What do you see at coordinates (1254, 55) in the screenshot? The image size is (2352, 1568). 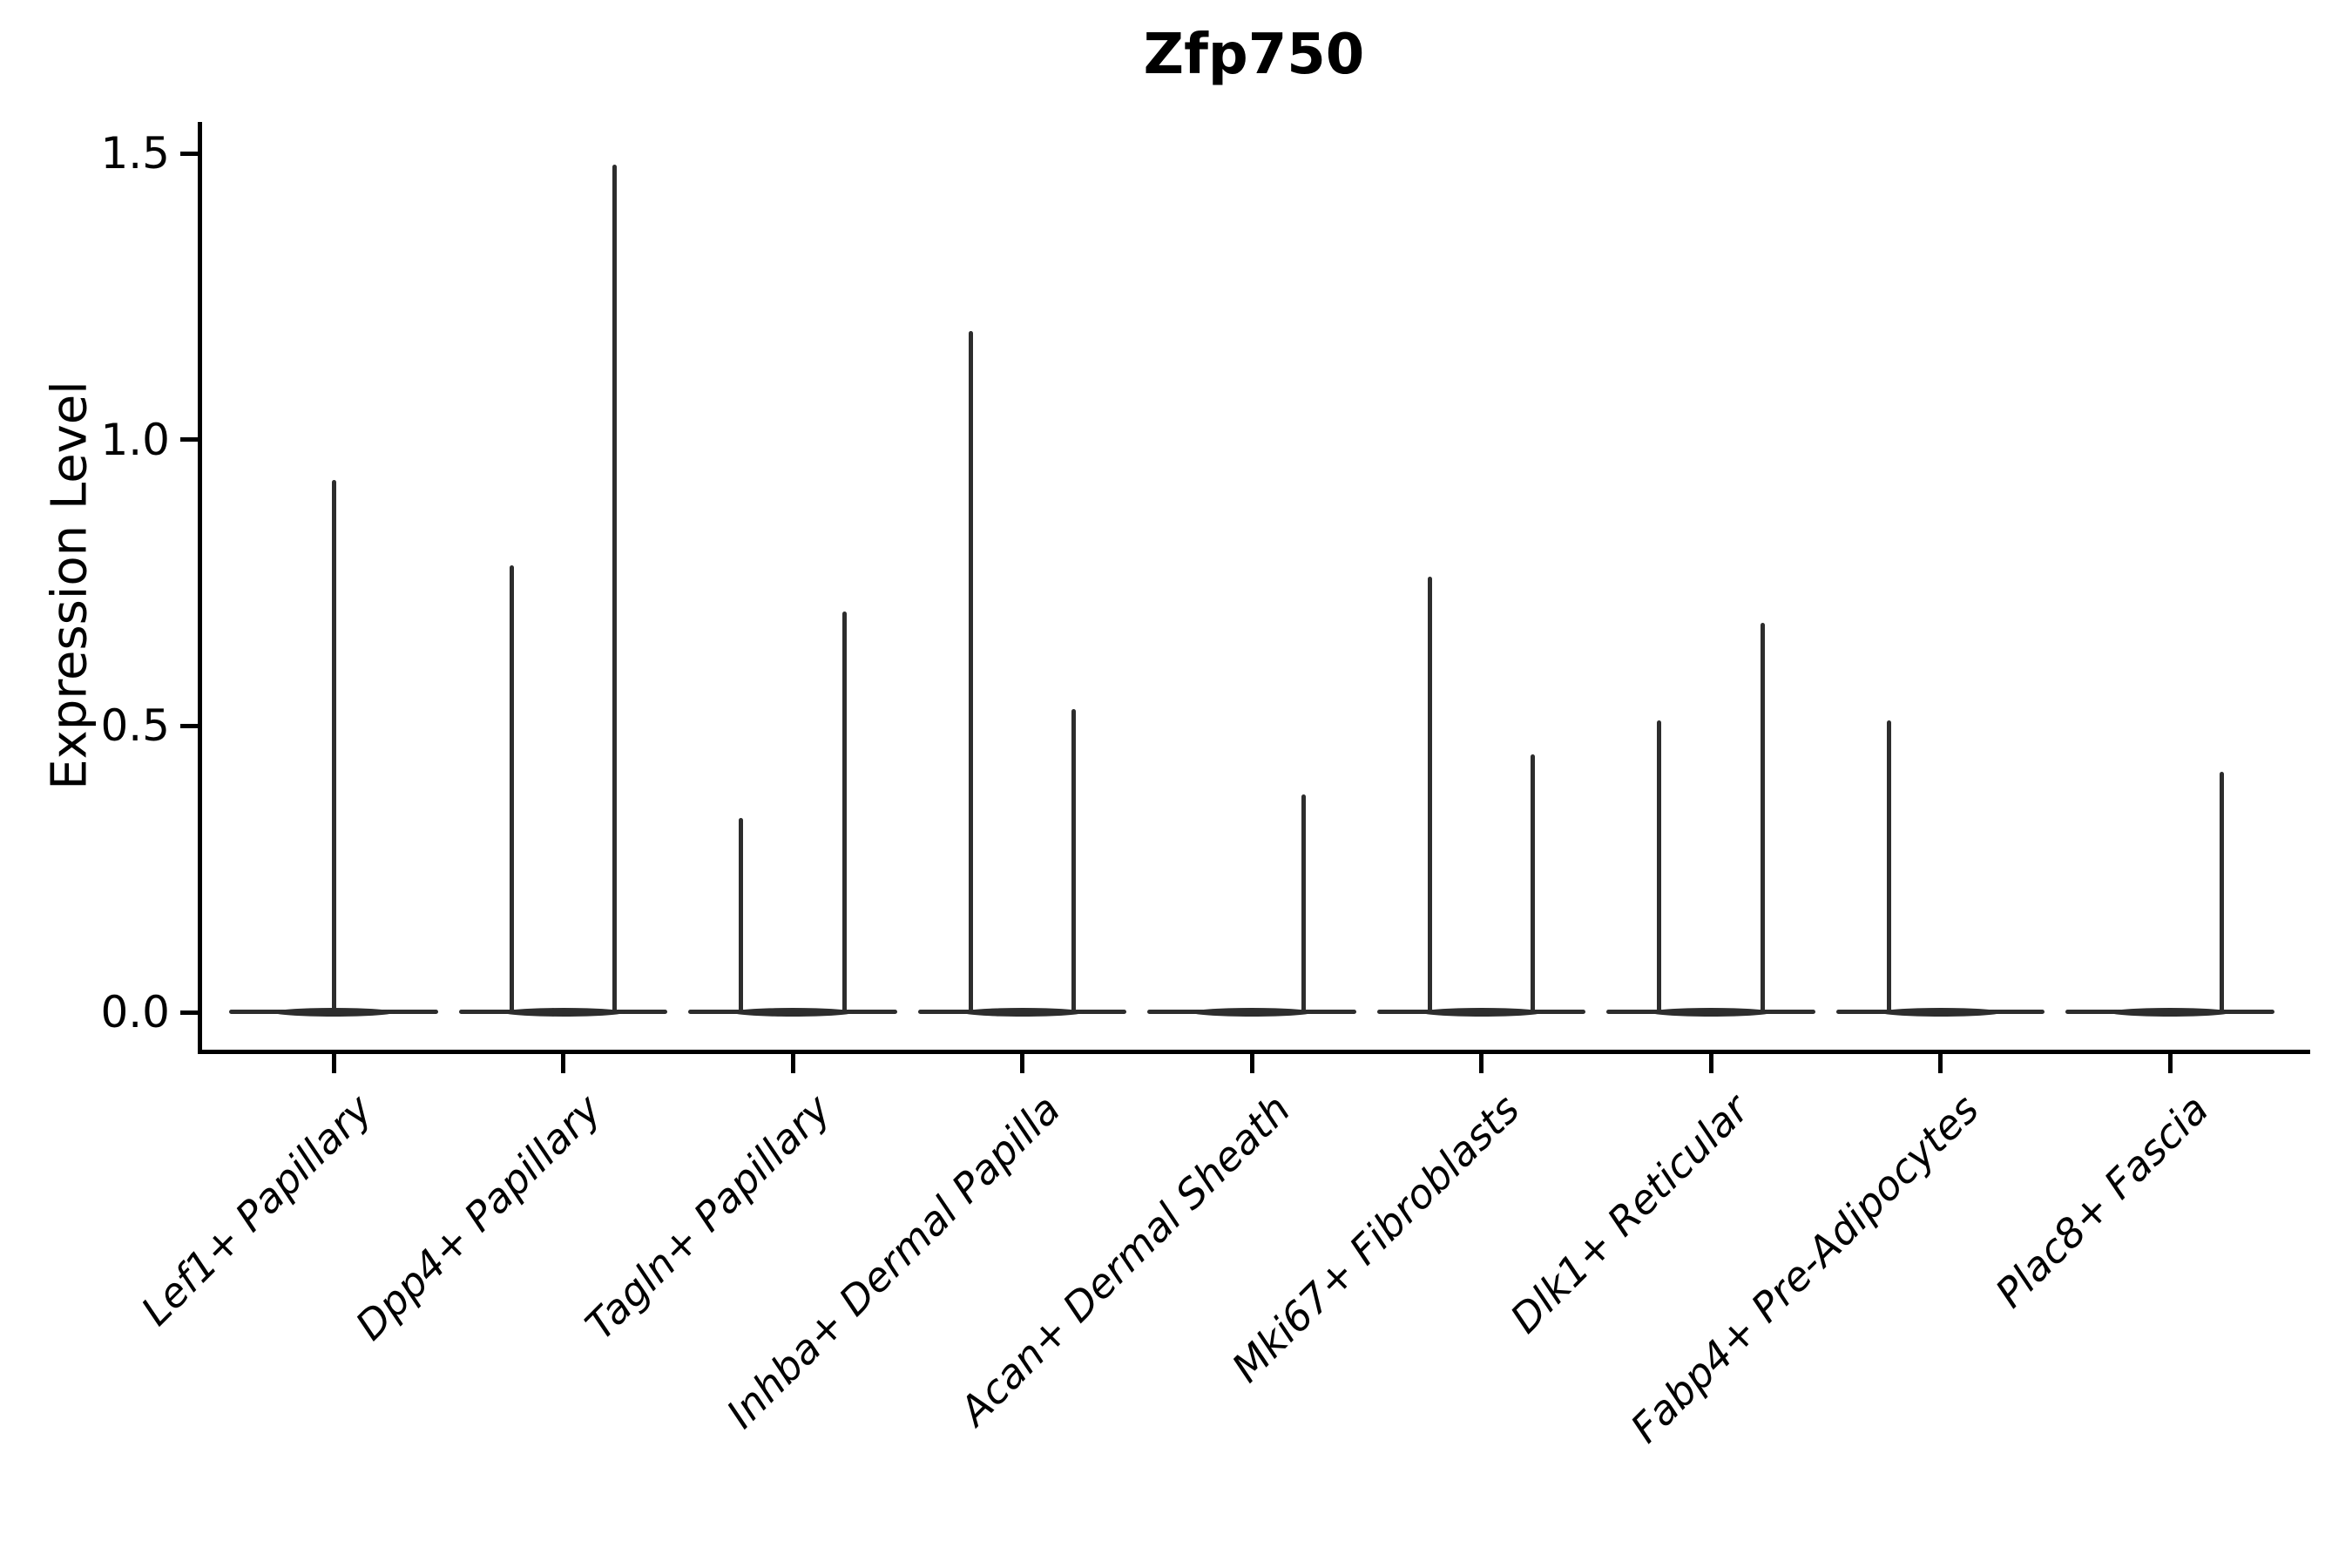 I see `plot-title: Zfp750` at bounding box center [1254, 55].